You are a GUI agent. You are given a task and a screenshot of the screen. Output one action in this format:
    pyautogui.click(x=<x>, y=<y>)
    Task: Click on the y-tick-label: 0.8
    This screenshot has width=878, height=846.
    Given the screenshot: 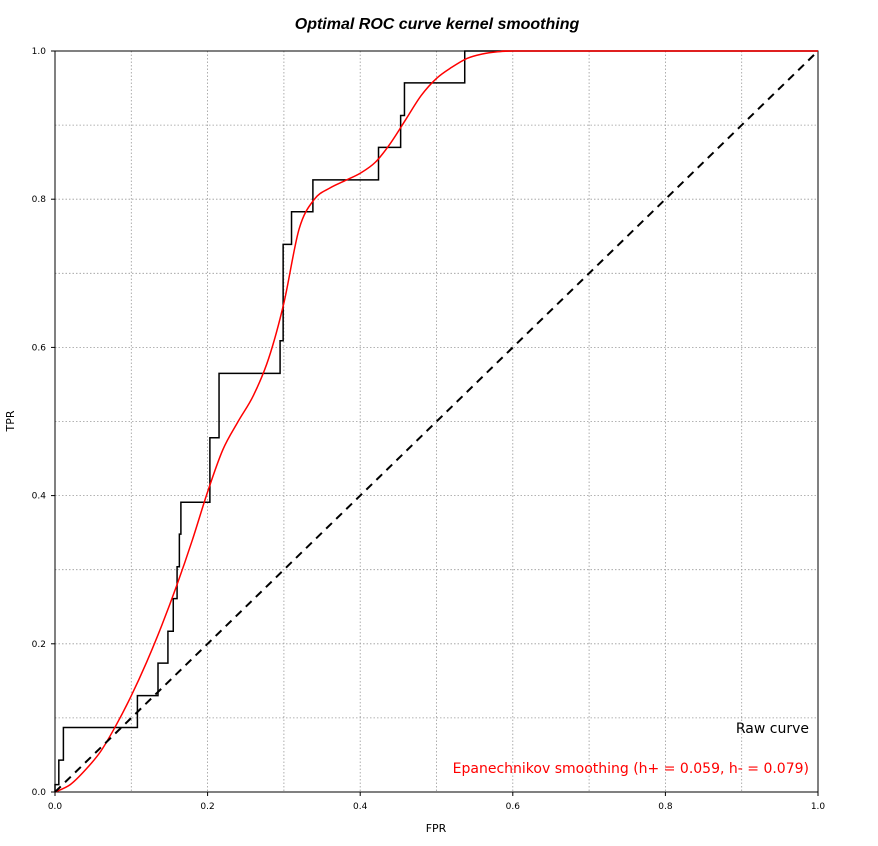 What is the action you would take?
    pyautogui.click(x=39, y=200)
    